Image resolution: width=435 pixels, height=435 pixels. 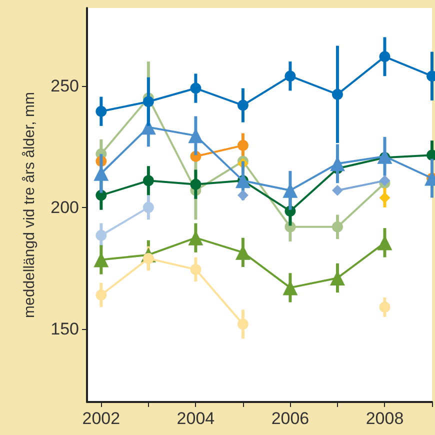 What do you see at coordinates (29, 205) in the screenshot?
I see `y-axis-title: meddellängd vid tre års ålder, mm` at bounding box center [29, 205].